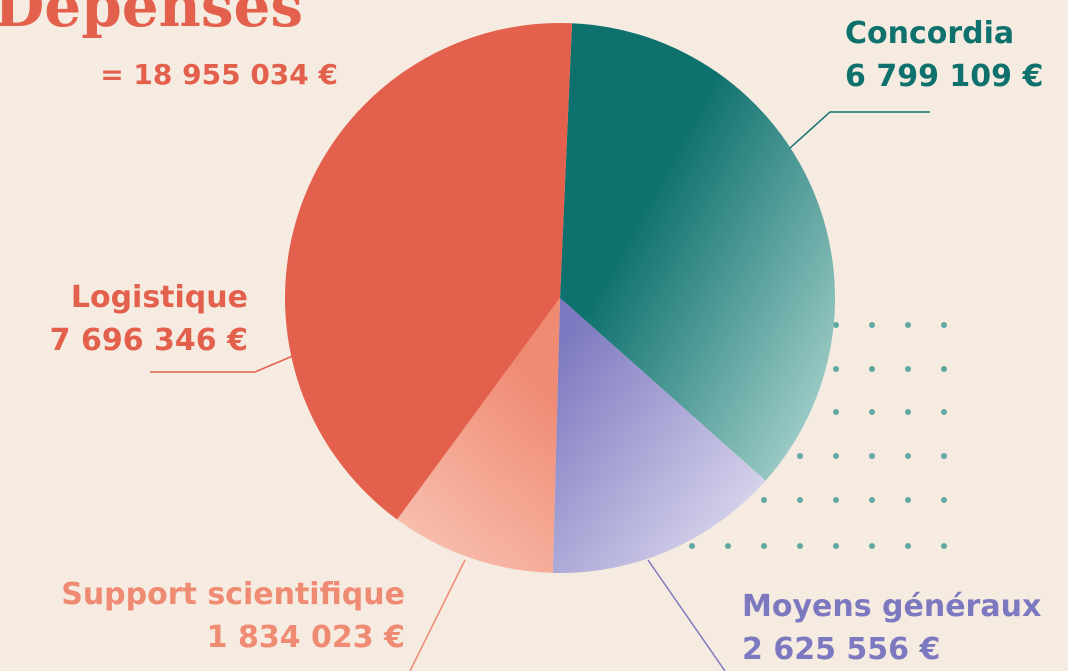  What do you see at coordinates (306, 637) in the screenshot?
I see `slice-value: 1 834 023 €` at bounding box center [306, 637].